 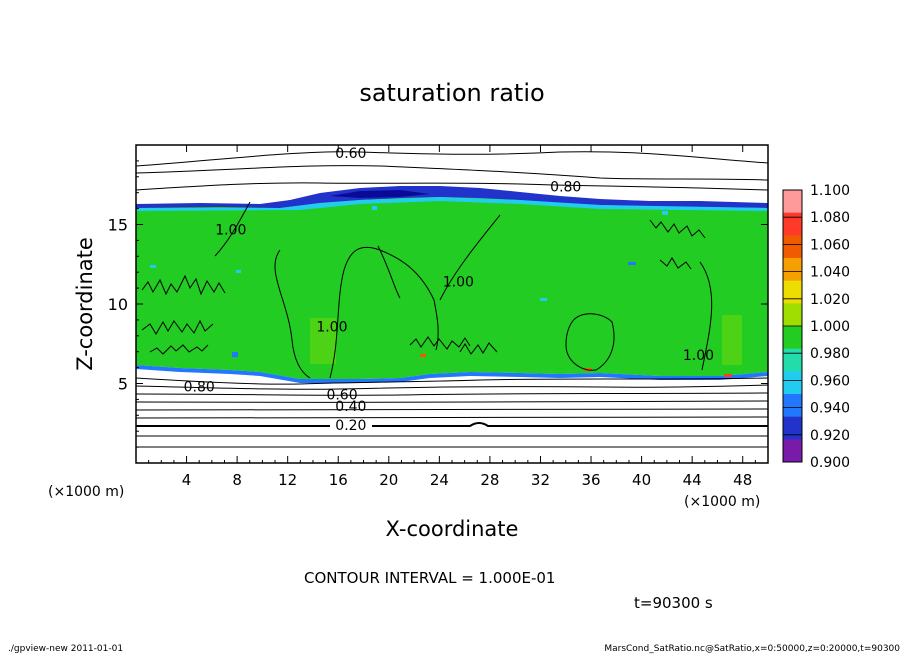 What do you see at coordinates (742, 480) in the screenshot?
I see `x-tick-label: 48` at bounding box center [742, 480].